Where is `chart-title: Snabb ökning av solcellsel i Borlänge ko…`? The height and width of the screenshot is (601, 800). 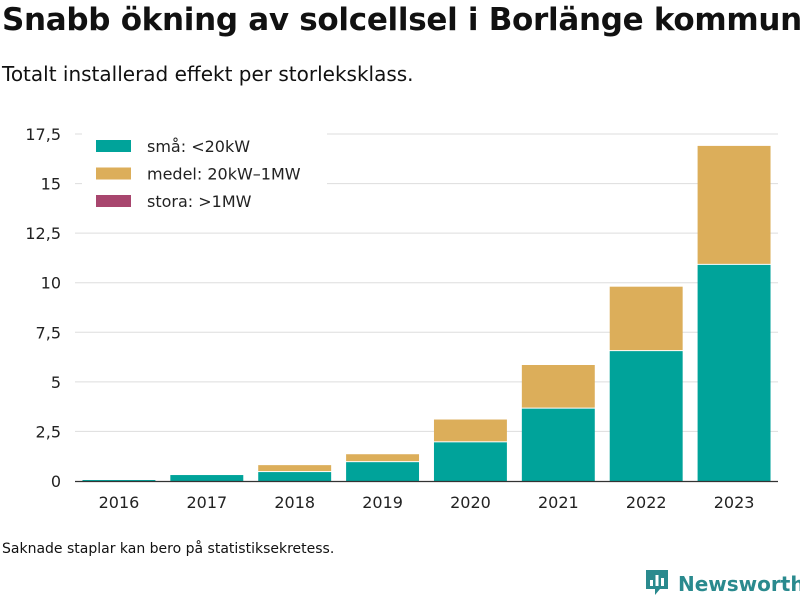 chart-title: Snabb ökning av solcellsel i Borlänge ko… is located at coordinates (401, 20).